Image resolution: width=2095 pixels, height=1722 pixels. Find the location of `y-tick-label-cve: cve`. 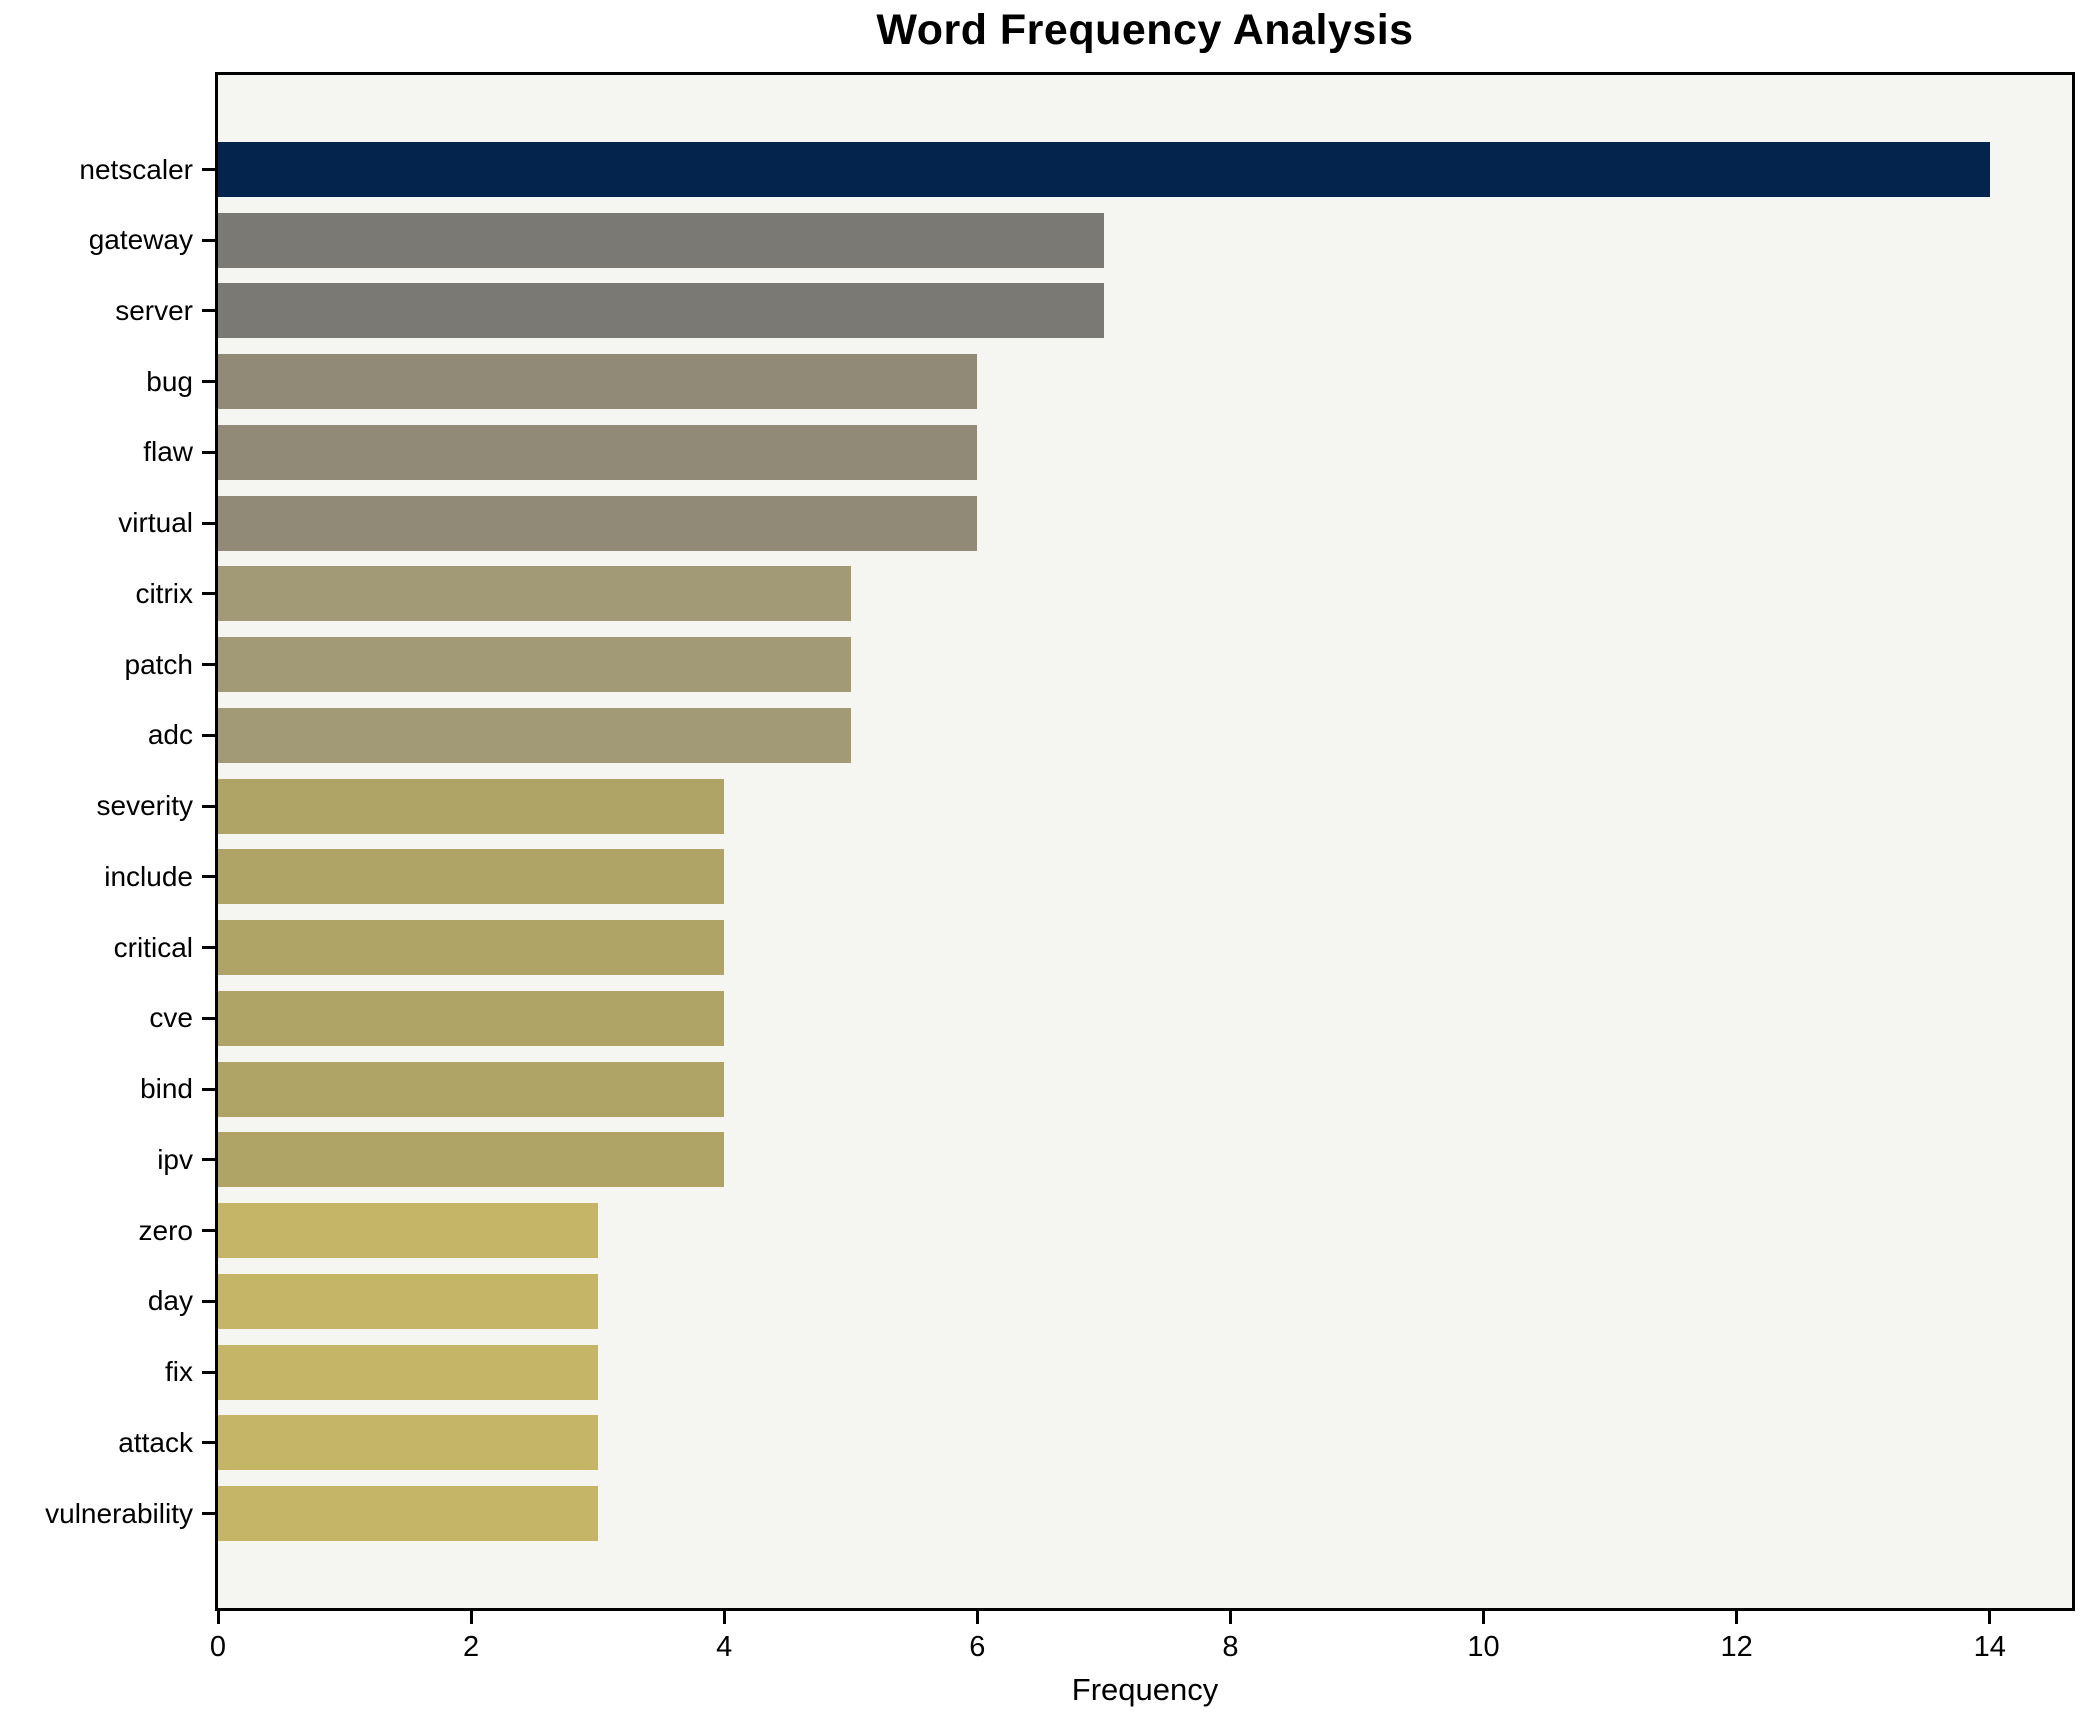

y-tick-label-cve: cve is located at coordinates (171, 1018).